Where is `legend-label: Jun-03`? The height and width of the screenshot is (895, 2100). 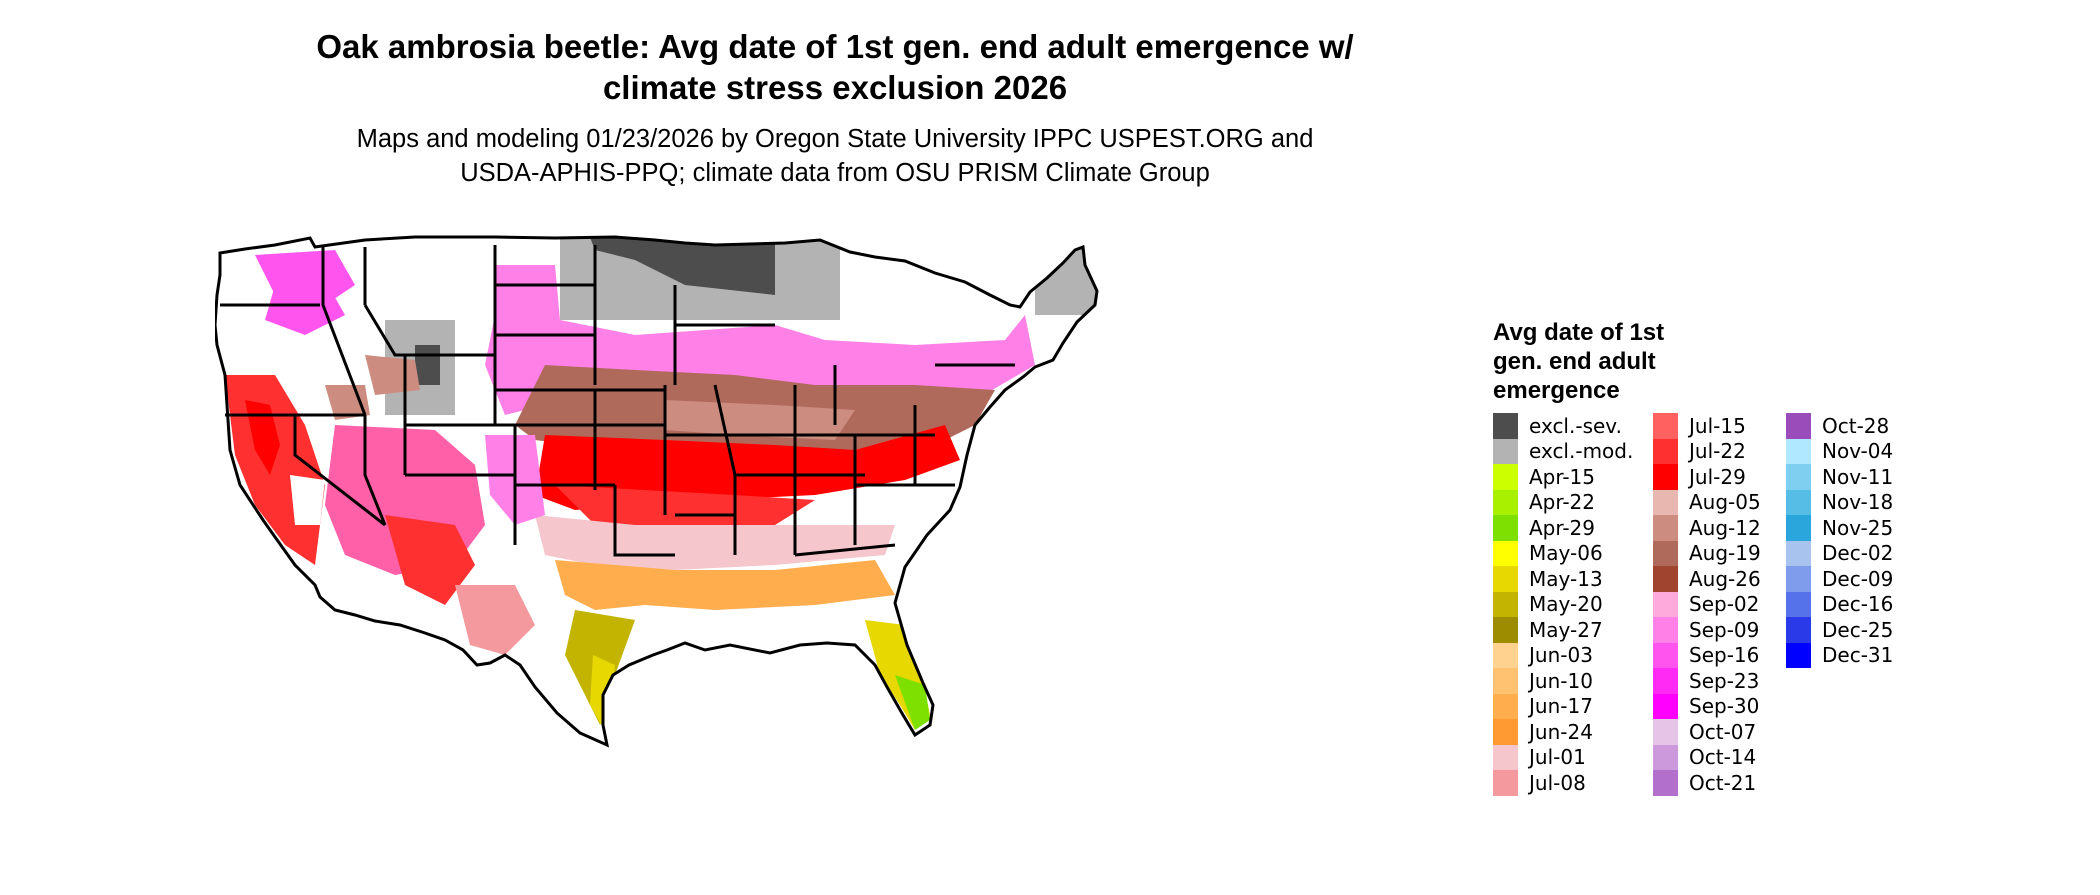
legend-label: Jun-03 is located at coordinates (1561, 655).